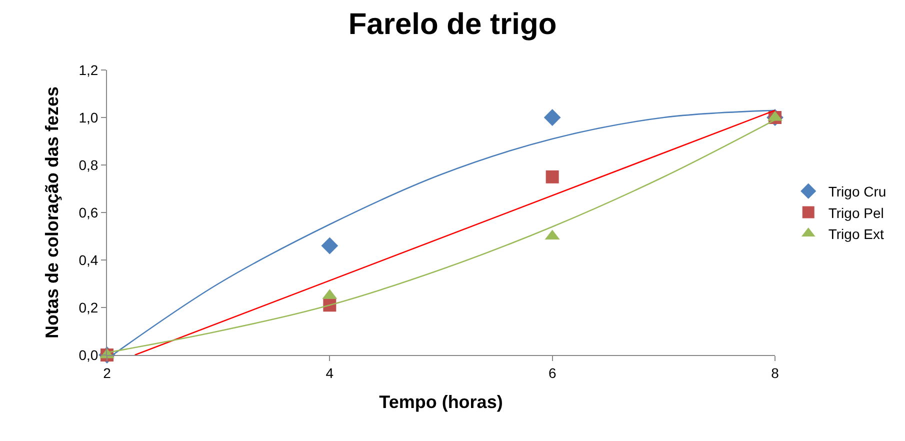  What do you see at coordinates (52, 212) in the screenshot?
I see `y-axis-title: Notas de coloração das fezes` at bounding box center [52, 212].